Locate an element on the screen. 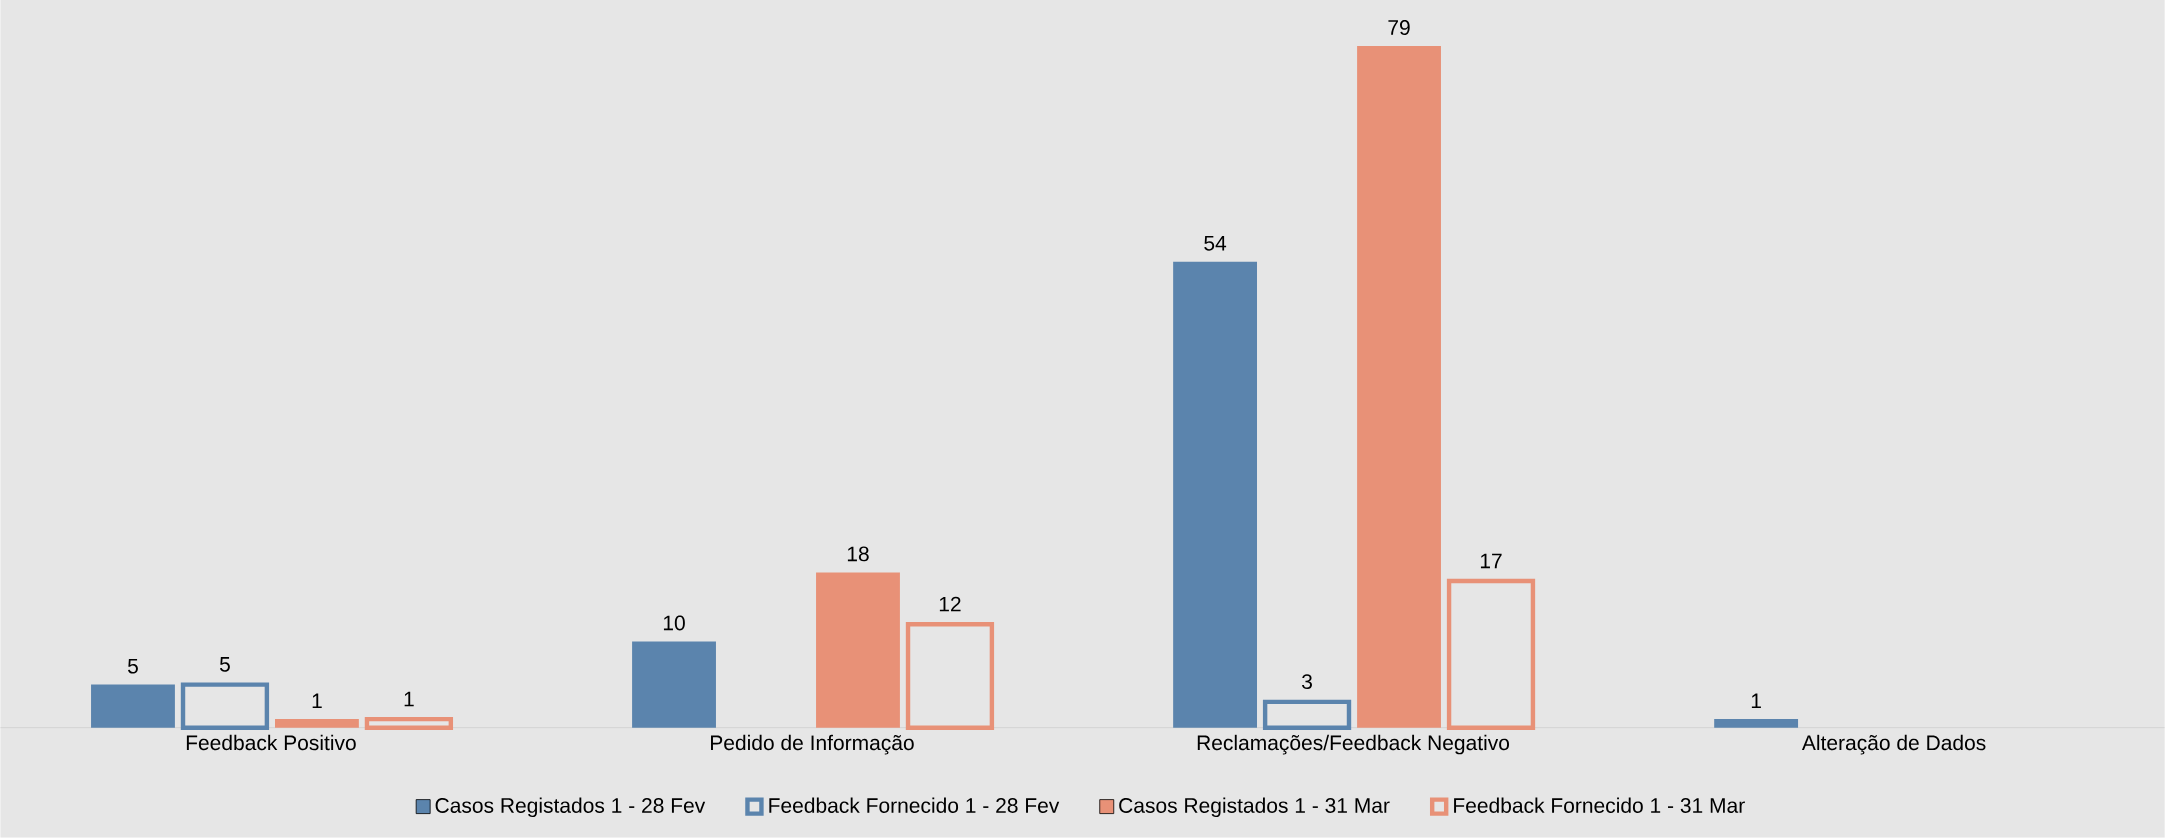 The height and width of the screenshot is (838, 2165). data-label: 3 is located at coordinates (1307, 682).